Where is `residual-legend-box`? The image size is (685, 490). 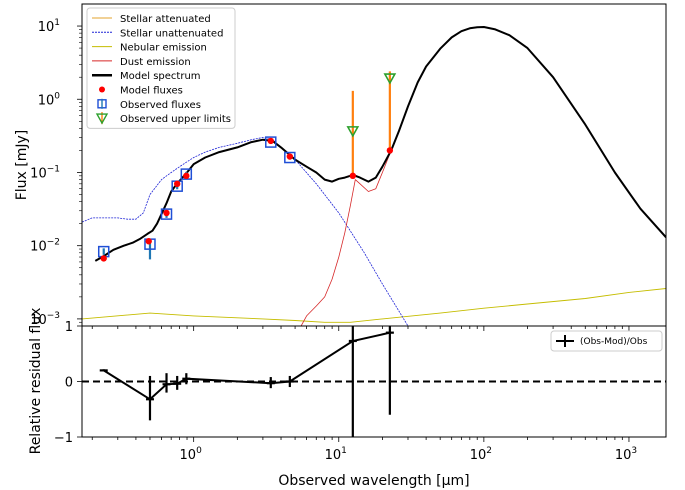 residual-legend-box is located at coordinates (606, 341).